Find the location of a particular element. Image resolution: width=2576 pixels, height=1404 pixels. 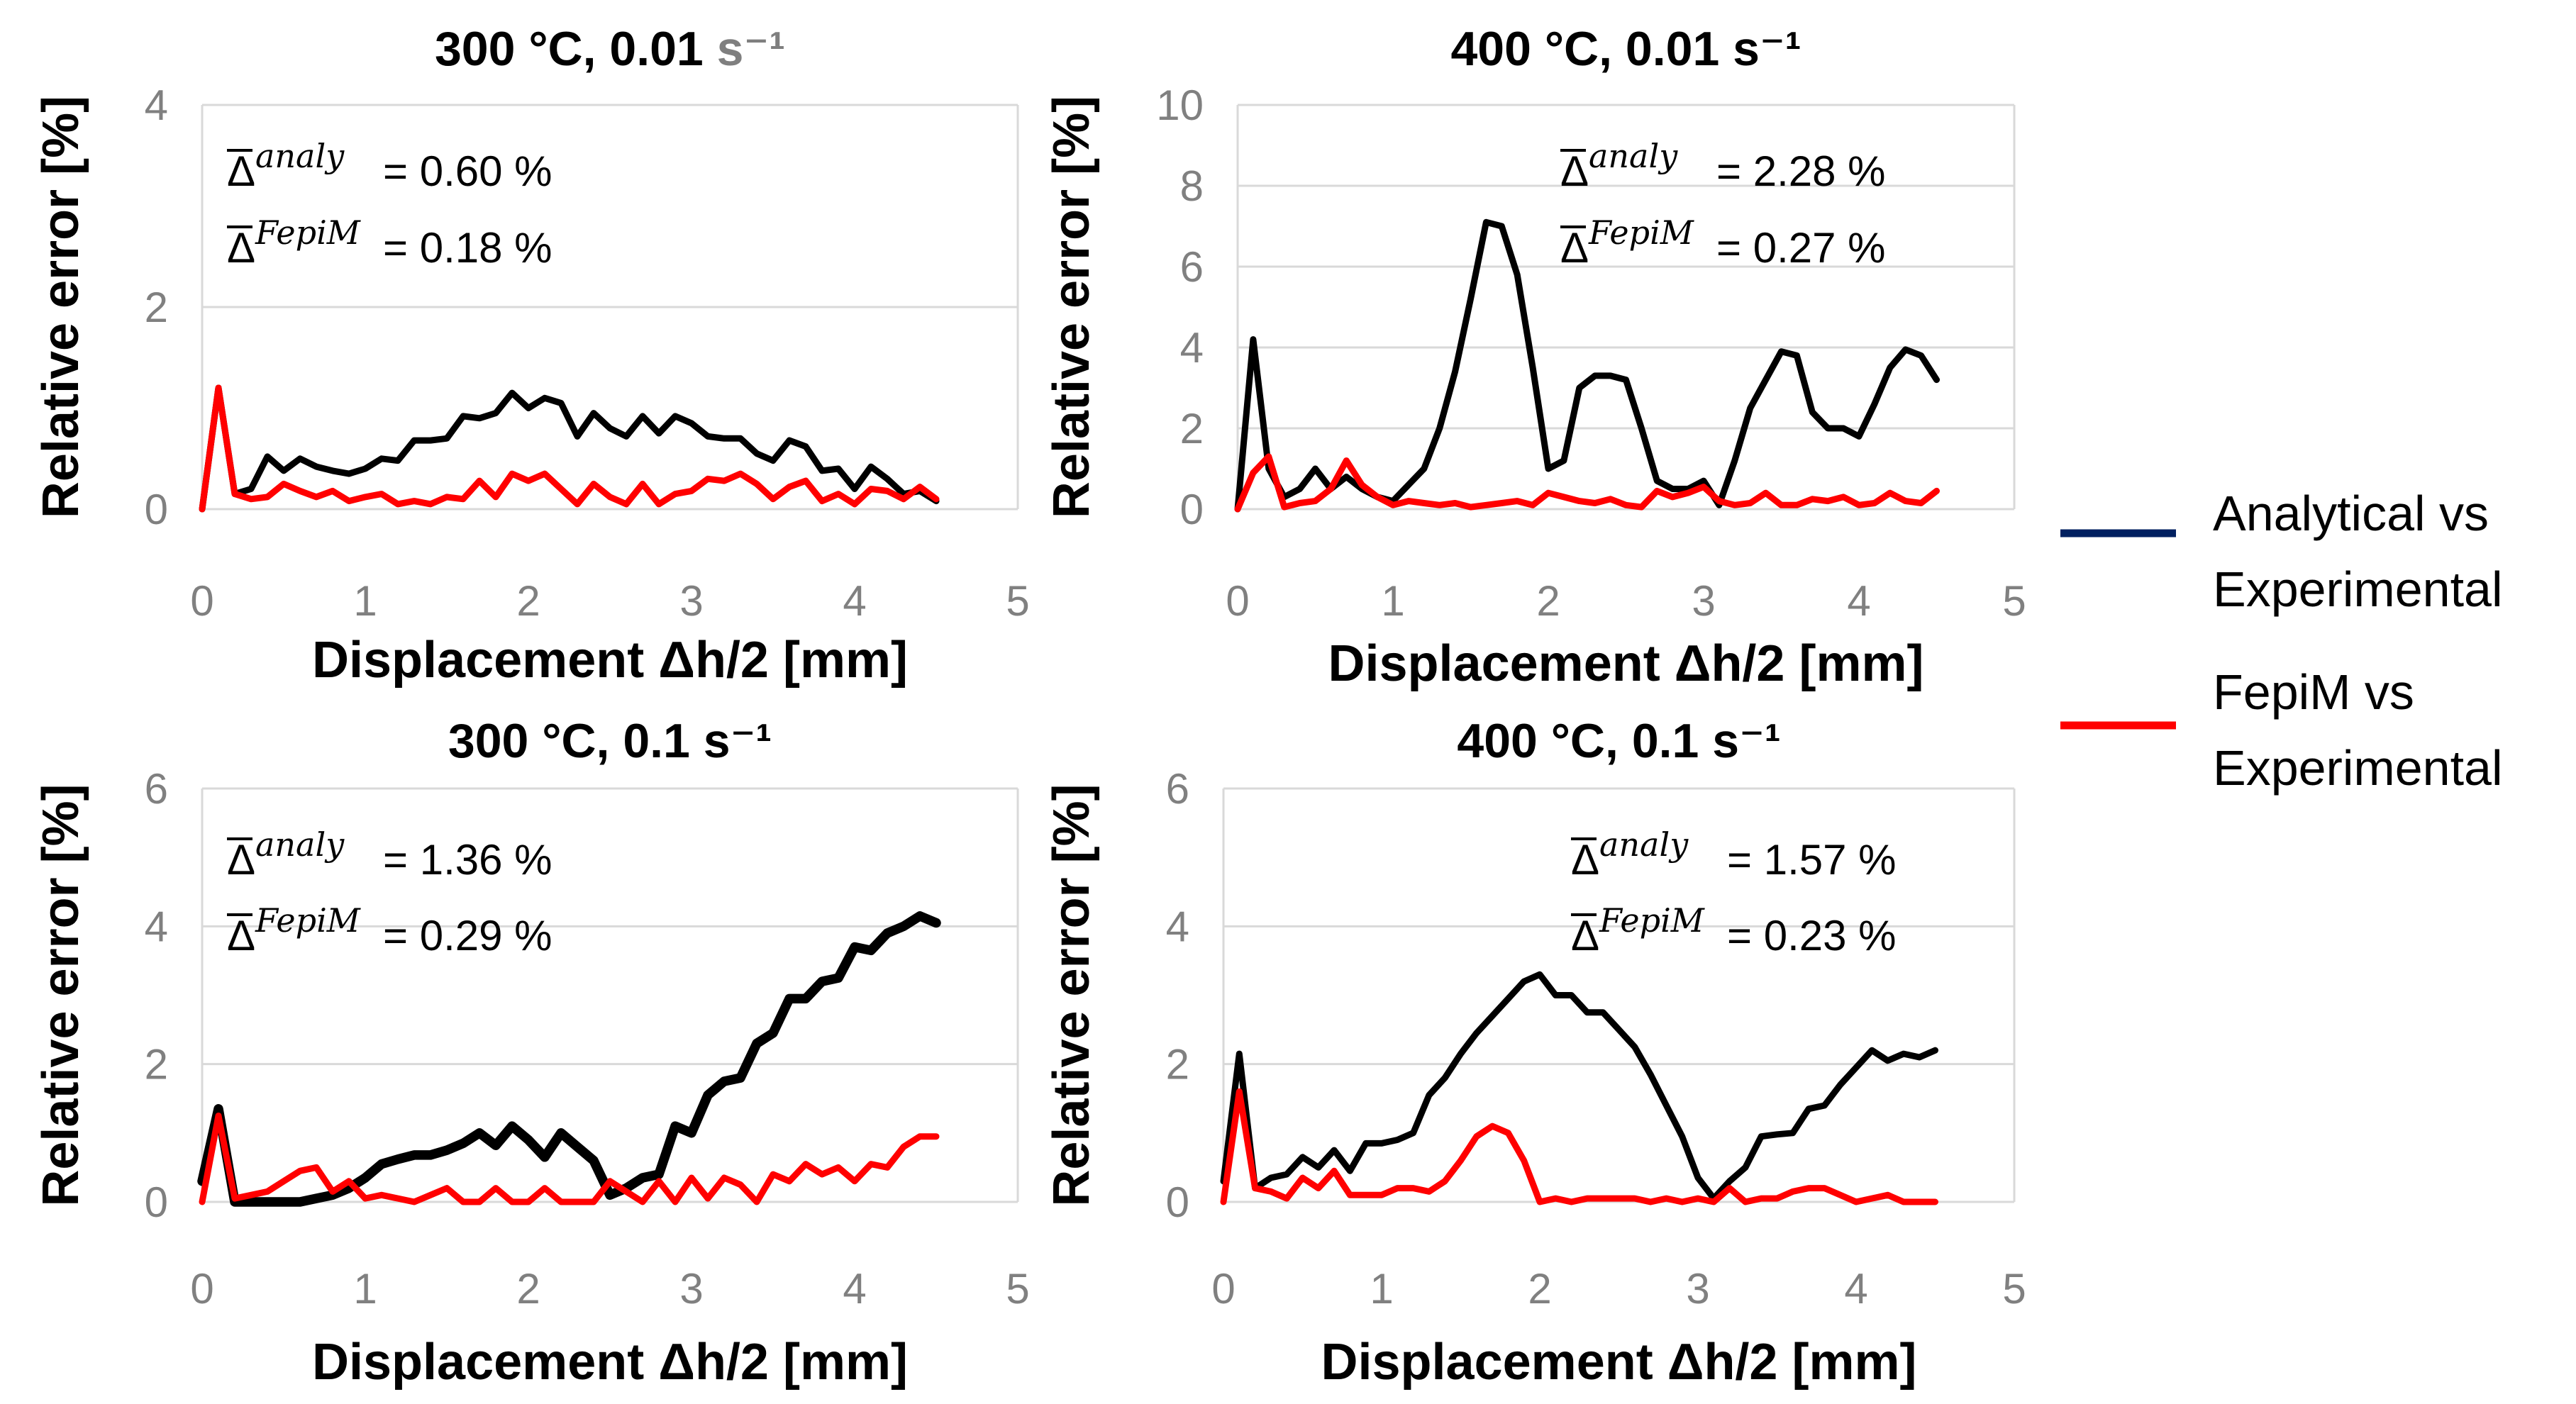

chart-title-main: 400 °C, 0.1 s⁻¹ is located at coordinates (1618, 741).